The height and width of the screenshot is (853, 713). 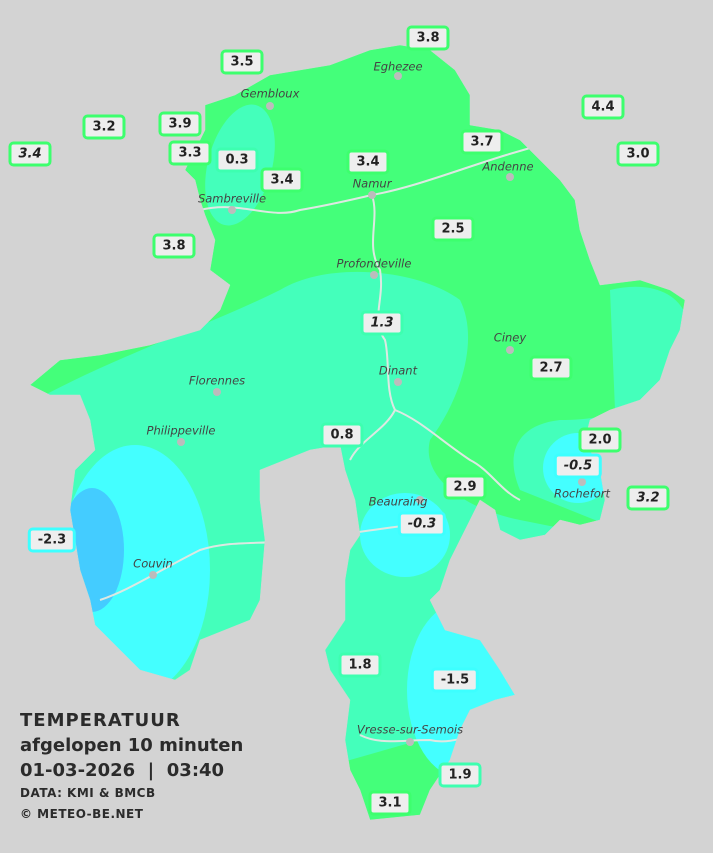 I want to click on town-label: Couvin, so click(x=153, y=563).